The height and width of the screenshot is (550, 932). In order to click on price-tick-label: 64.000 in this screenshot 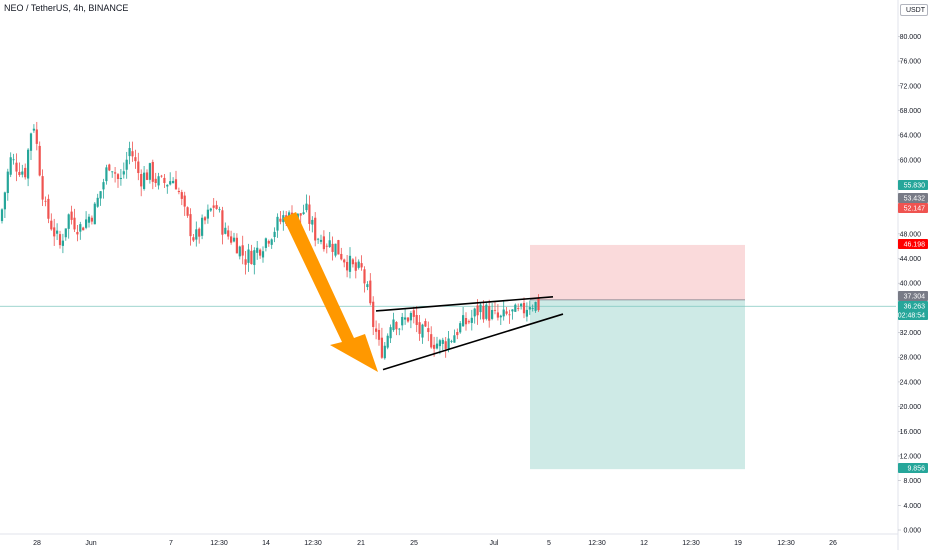, I will do `click(911, 136)`.